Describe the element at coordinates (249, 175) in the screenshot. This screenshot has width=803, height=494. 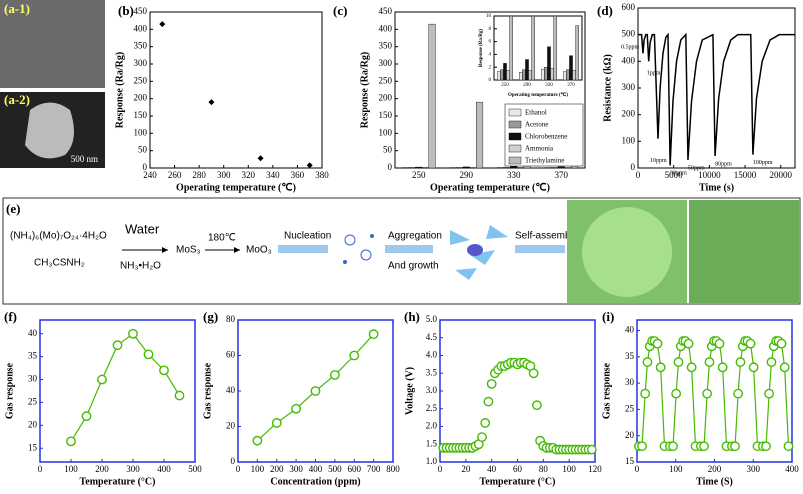
I see `x-tick-label: 320` at that location.